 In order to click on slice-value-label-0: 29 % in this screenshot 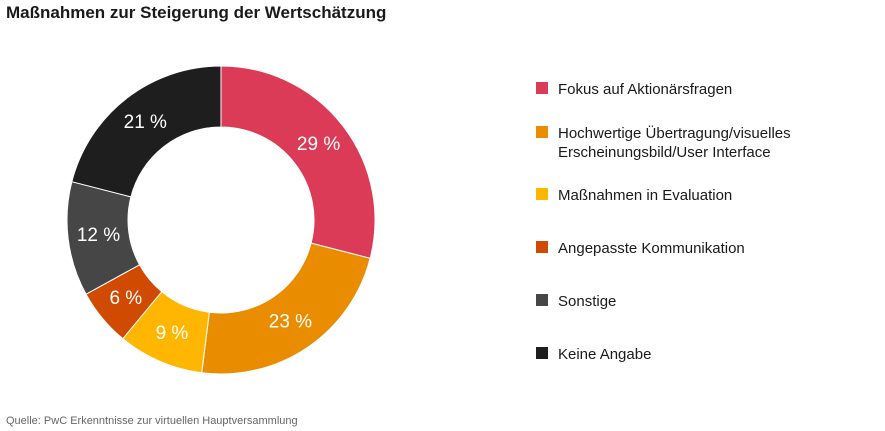, I will do `click(318, 144)`.